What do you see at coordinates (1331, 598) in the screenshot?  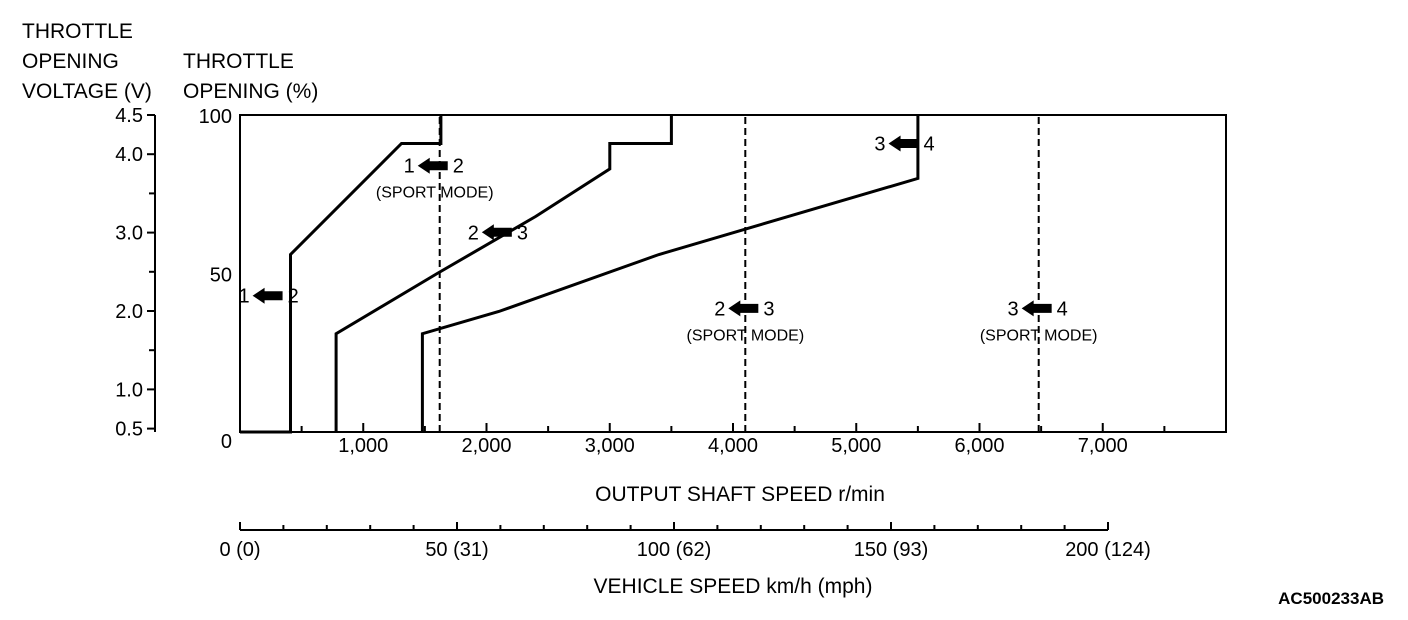 I see `figure-code: AC500233AB` at bounding box center [1331, 598].